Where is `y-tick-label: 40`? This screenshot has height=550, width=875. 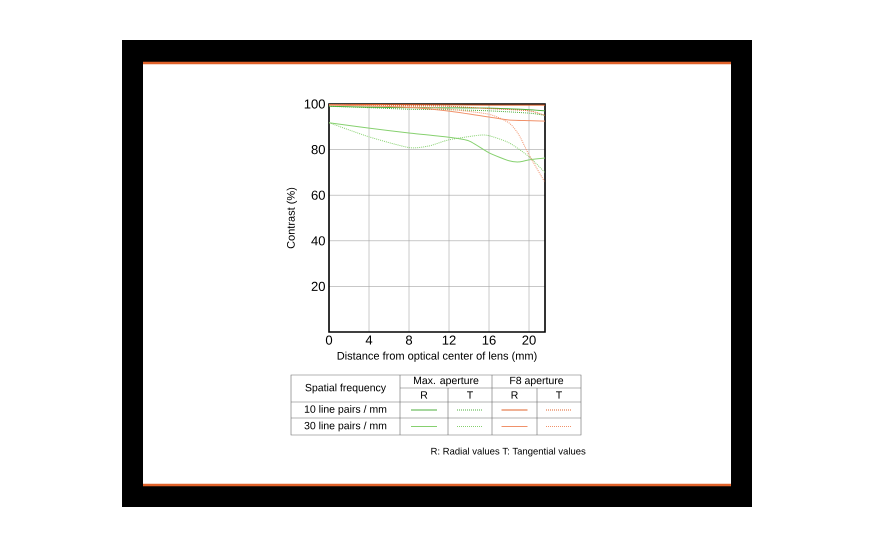 y-tick-label: 40 is located at coordinates (318, 241).